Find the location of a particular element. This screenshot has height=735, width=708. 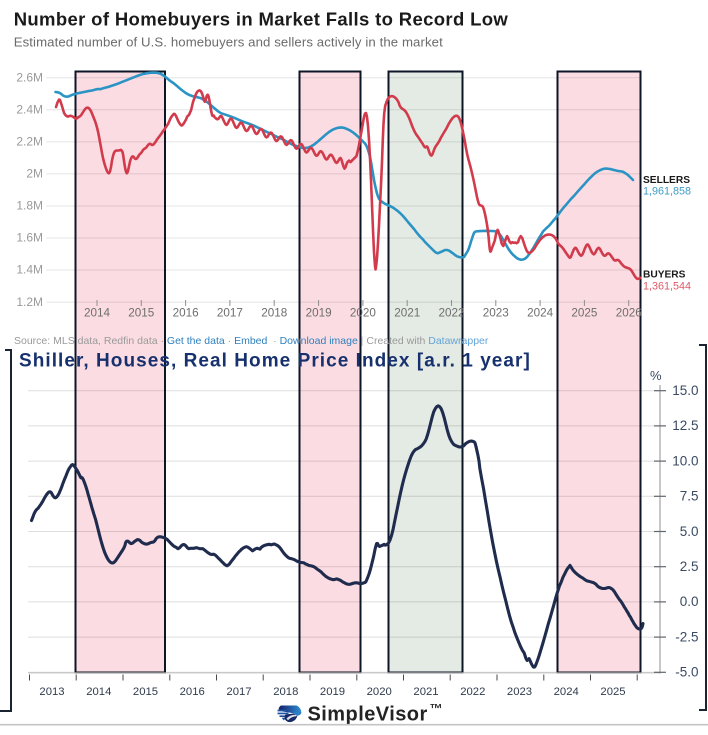

svg-text: 1.6M is located at coordinates (29, 238).